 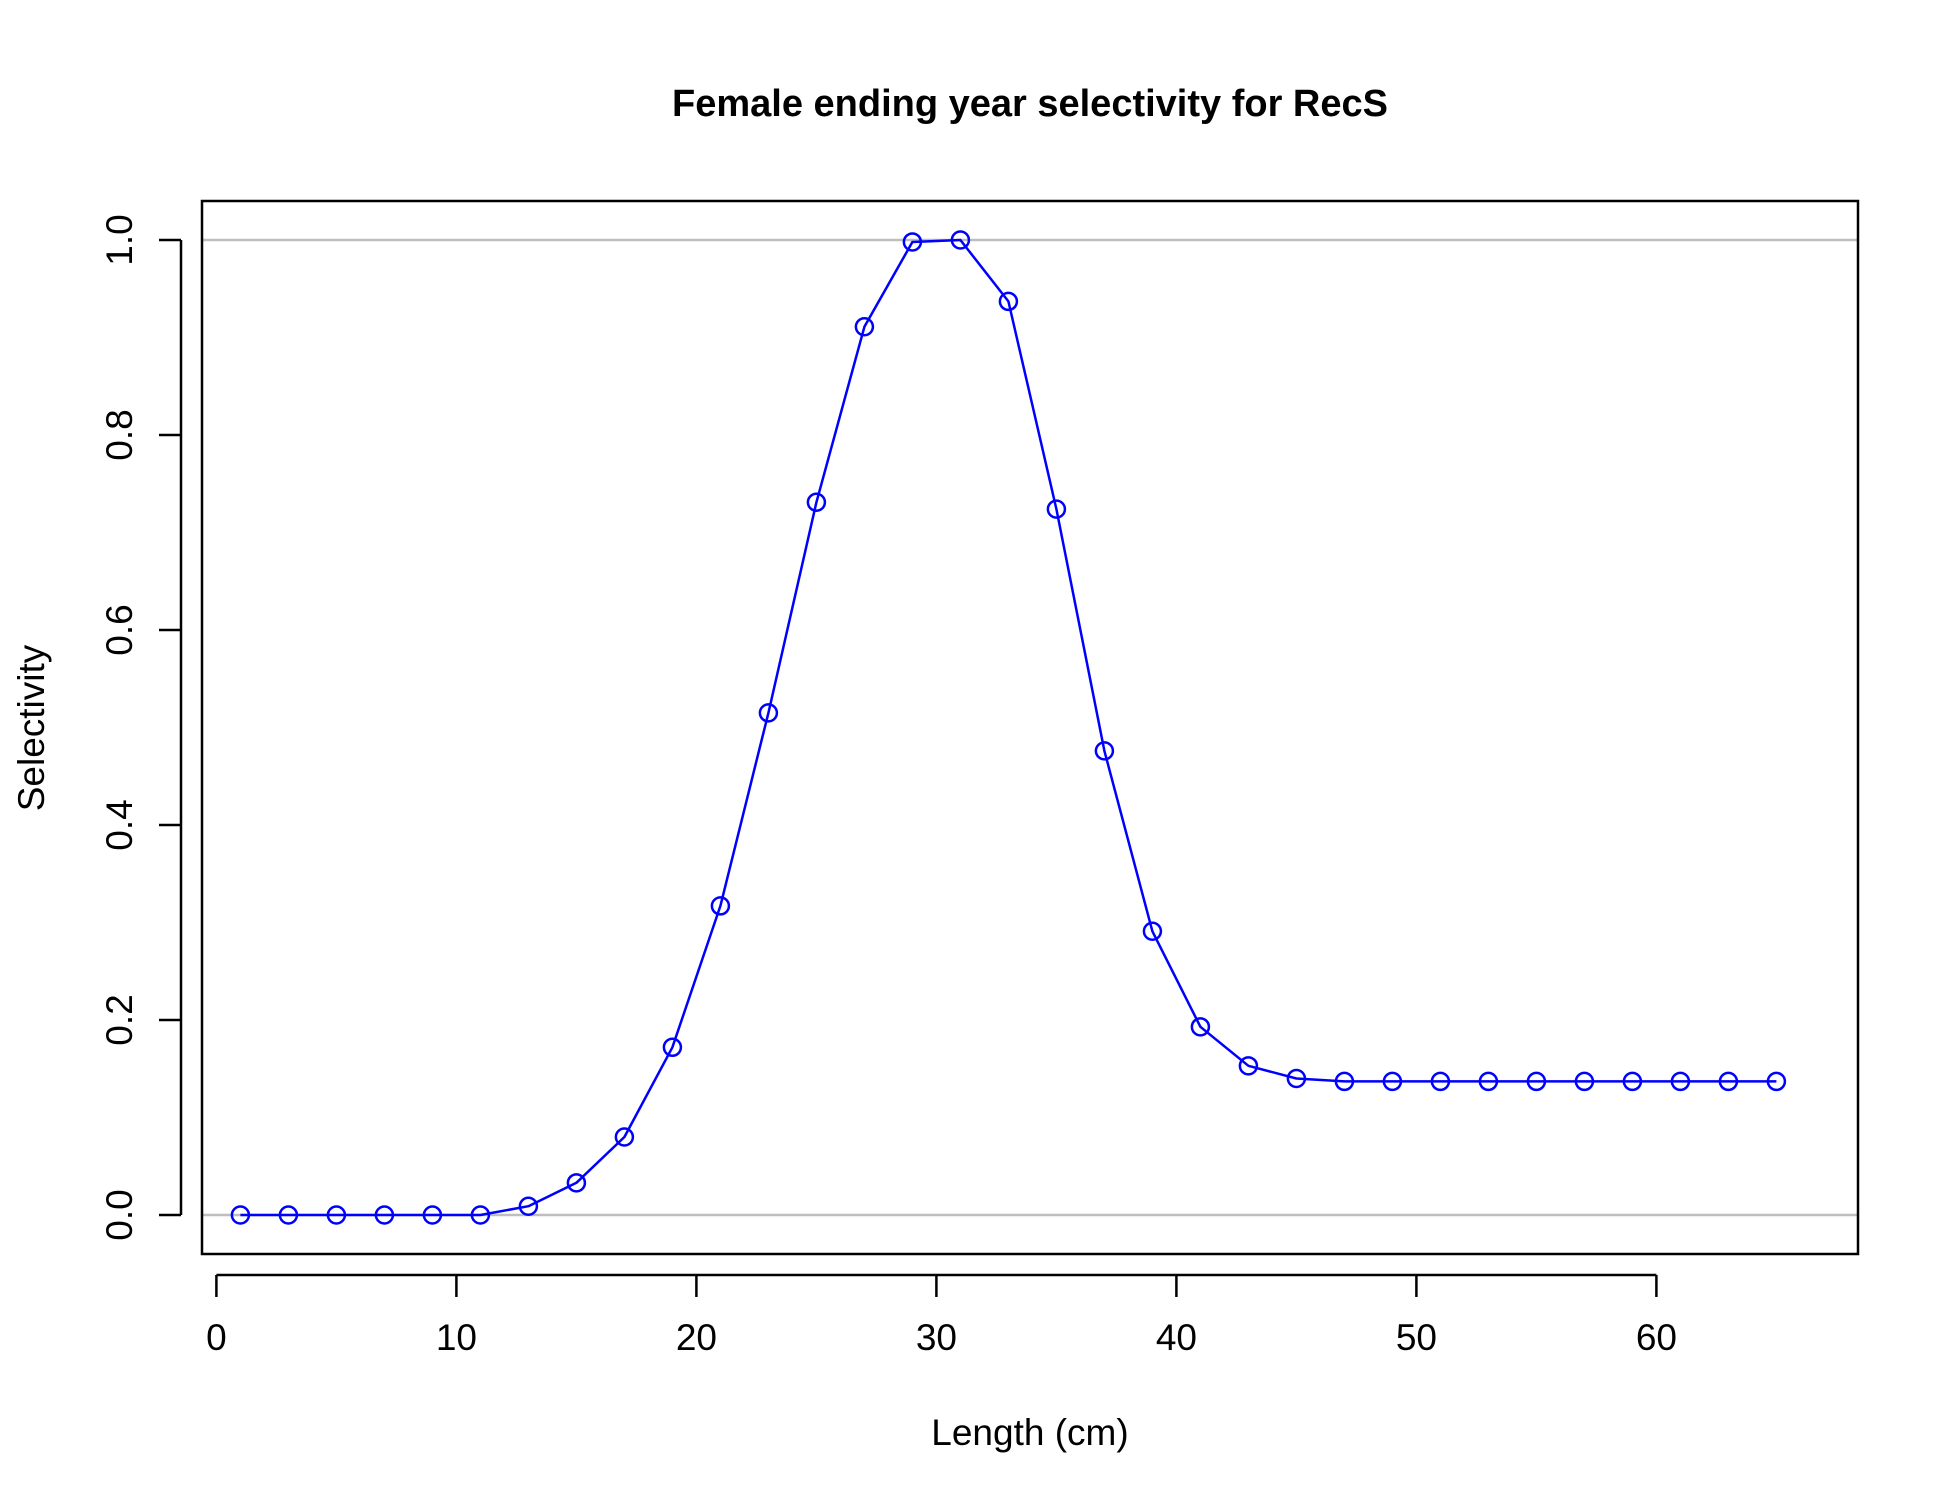 I want to click on y-tick-label: 0.6, so click(x=119, y=629).